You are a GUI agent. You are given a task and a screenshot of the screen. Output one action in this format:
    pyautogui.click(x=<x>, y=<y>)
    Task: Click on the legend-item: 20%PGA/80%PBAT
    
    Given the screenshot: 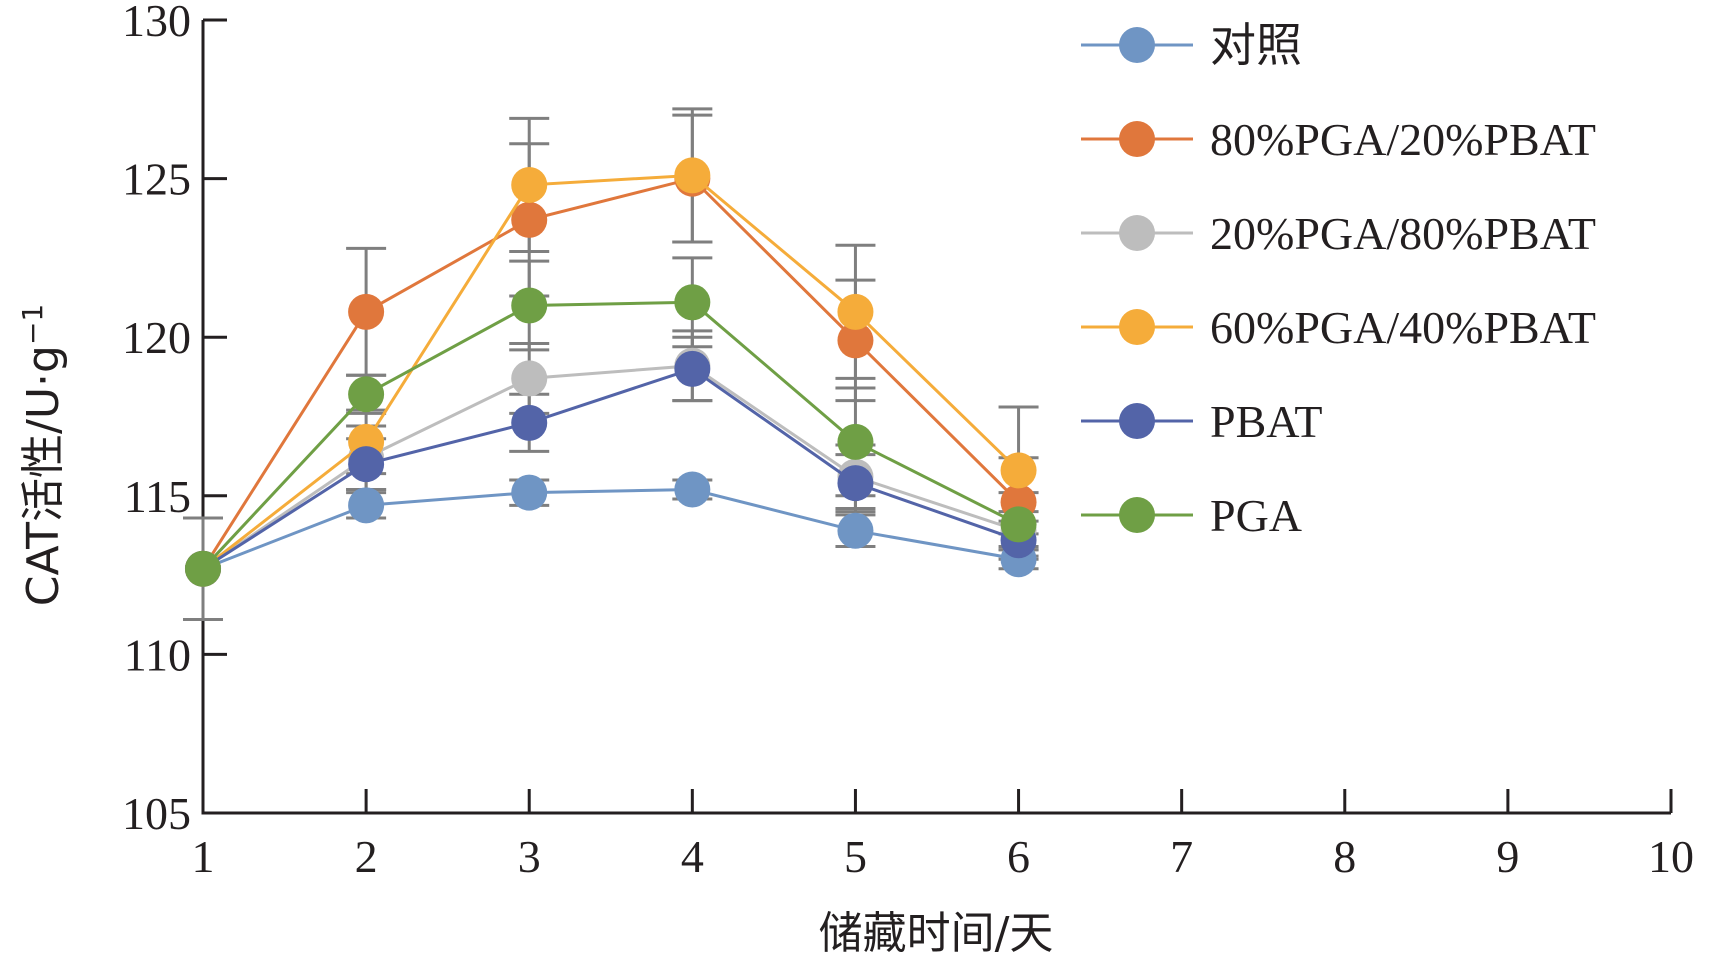 What is the action you would take?
    pyautogui.click(x=1338, y=233)
    